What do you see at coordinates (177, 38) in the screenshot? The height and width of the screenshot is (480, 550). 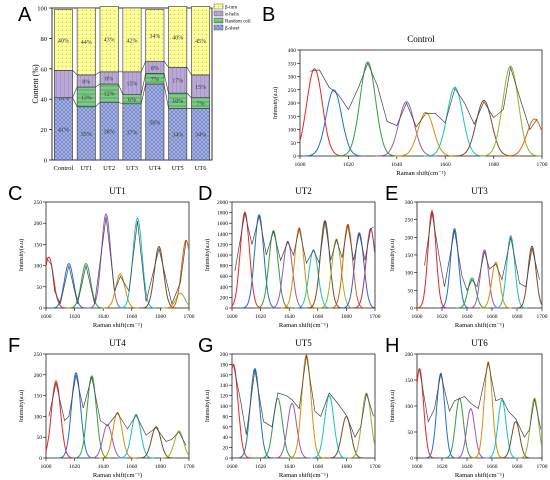 I see `bar-value-label: 40%` at bounding box center [177, 38].